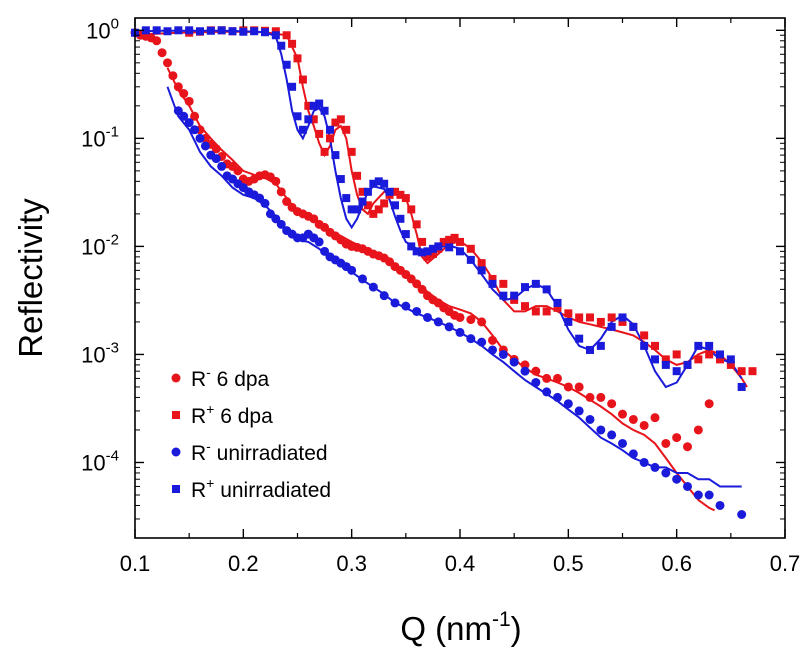 This screenshot has height=654, width=807. Describe the element at coordinates (100, 461) in the screenshot. I see `y-tick-label: 10⁻⁴` at that location.